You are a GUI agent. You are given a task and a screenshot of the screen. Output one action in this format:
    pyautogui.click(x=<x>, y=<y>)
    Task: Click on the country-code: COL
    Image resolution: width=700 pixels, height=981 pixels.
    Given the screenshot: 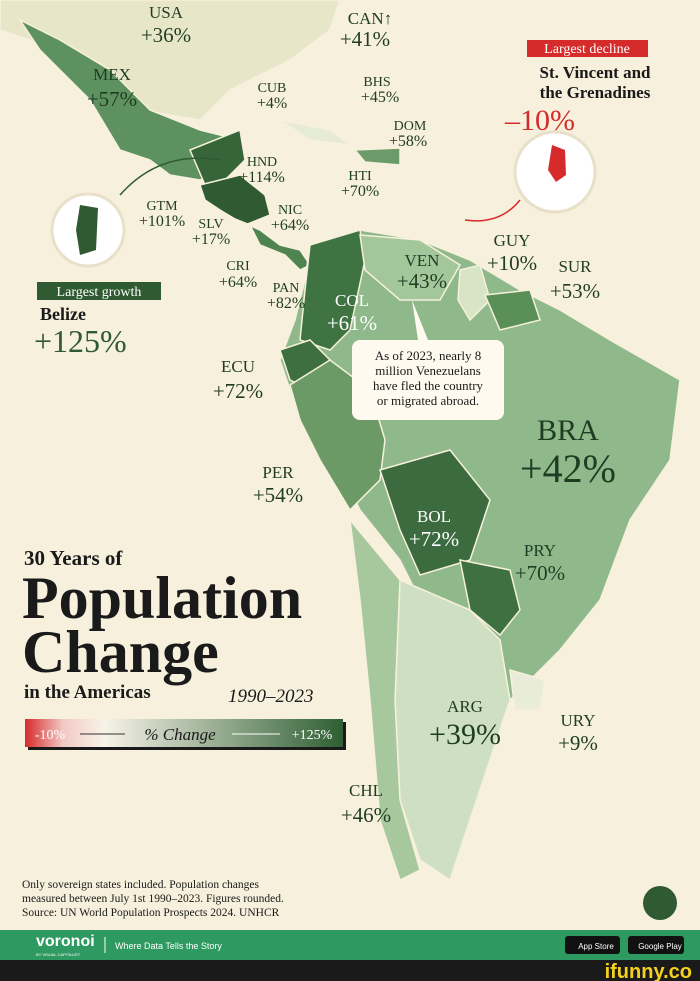 What is the action you would take?
    pyautogui.click(x=352, y=300)
    